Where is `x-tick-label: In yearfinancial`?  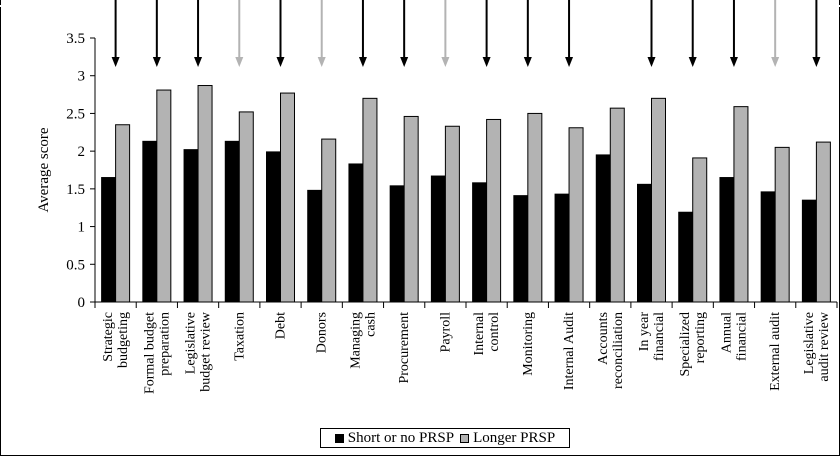 x-tick-label: In yearfinancial is located at coordinates (652, 336).